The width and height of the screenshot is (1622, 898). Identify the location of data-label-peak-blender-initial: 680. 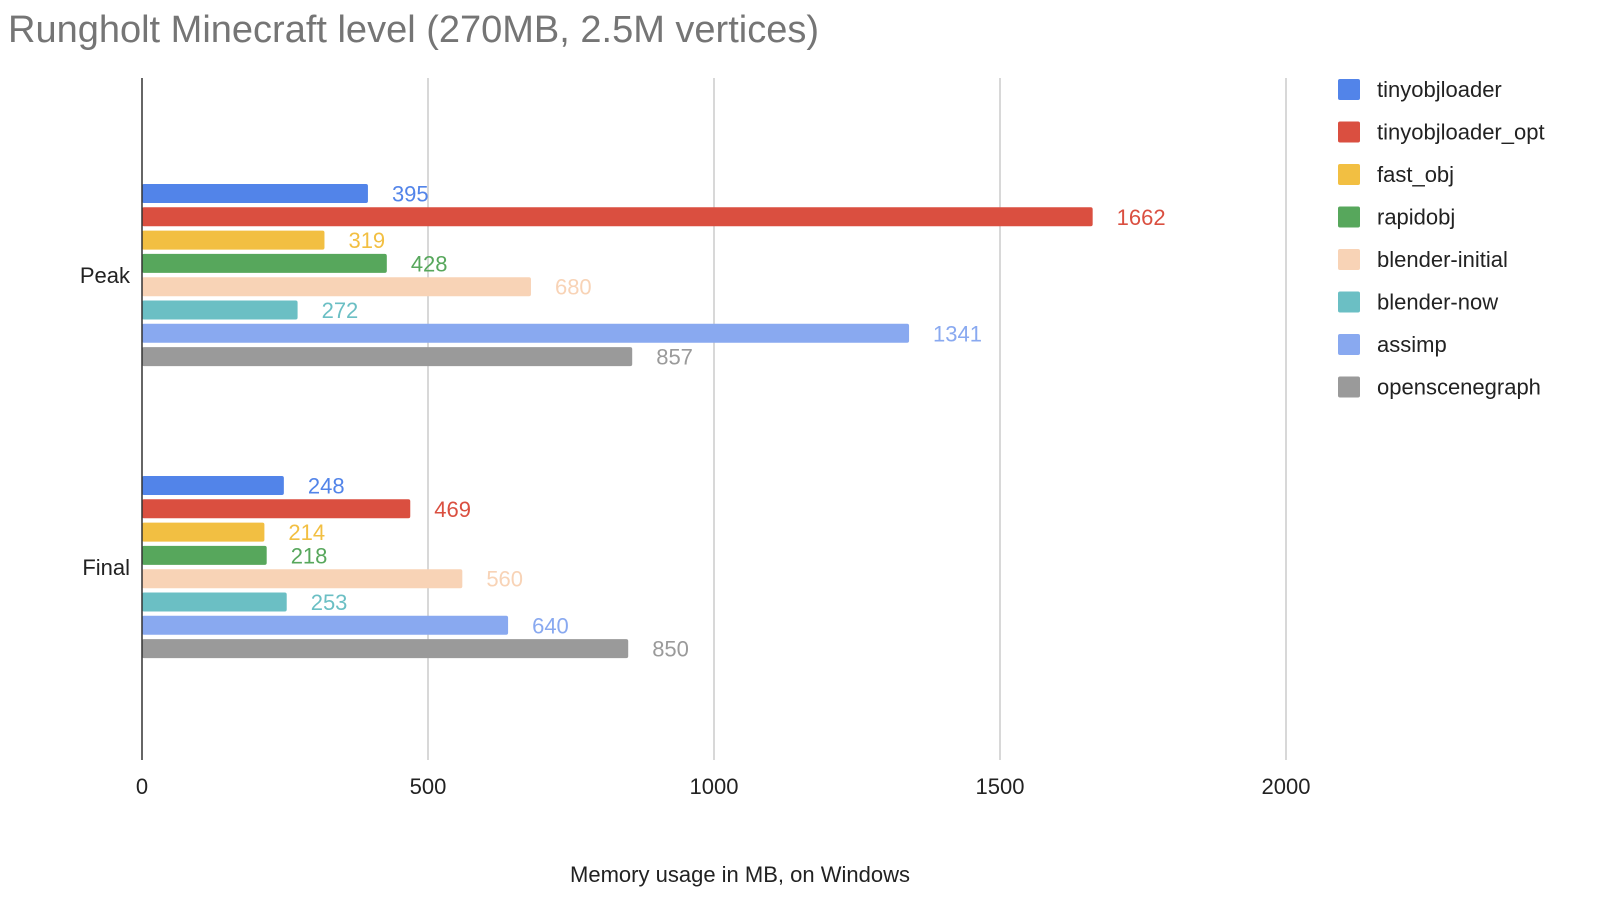
(573, 287).